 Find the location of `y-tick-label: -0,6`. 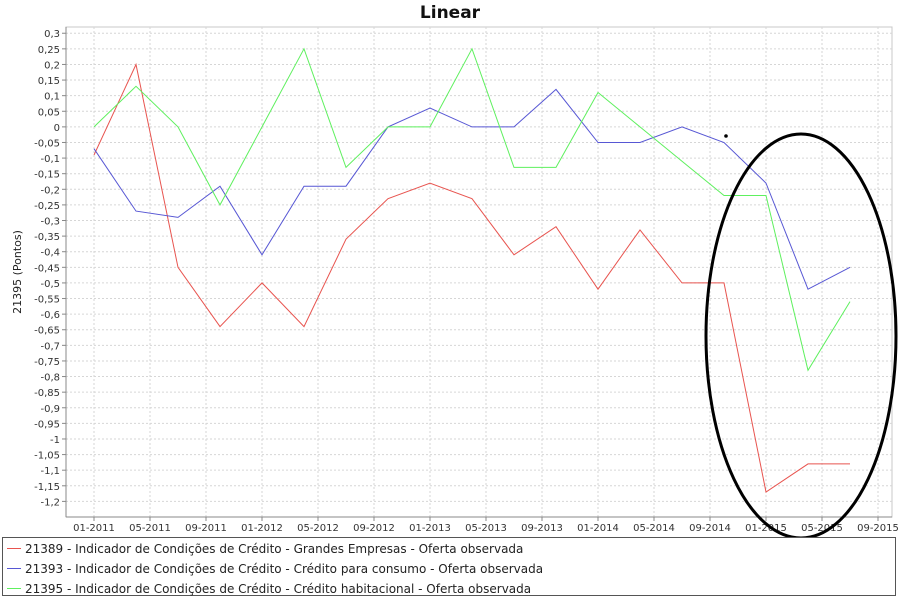

y-tick-label: -0,6 is located at coordinates (50, 315).